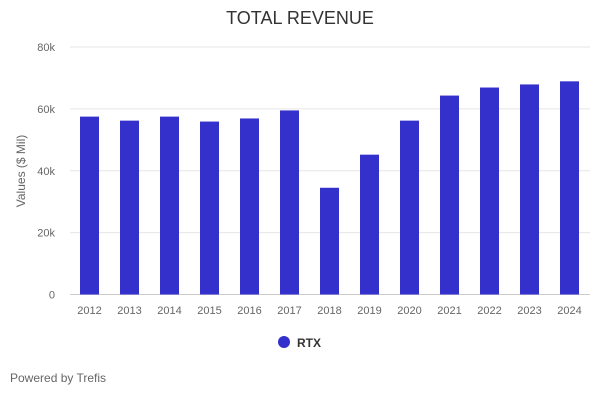 This screenshot has width=600, height=400. Describe the element at coordinates (89, 205) in the screenshot. I see `bar-2012` at that location.